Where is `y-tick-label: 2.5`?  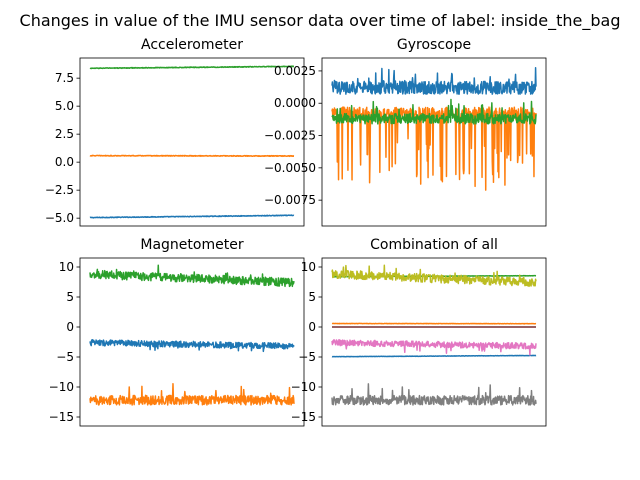 y-tick-label: 2.5 is located at coordinates (64, 134).